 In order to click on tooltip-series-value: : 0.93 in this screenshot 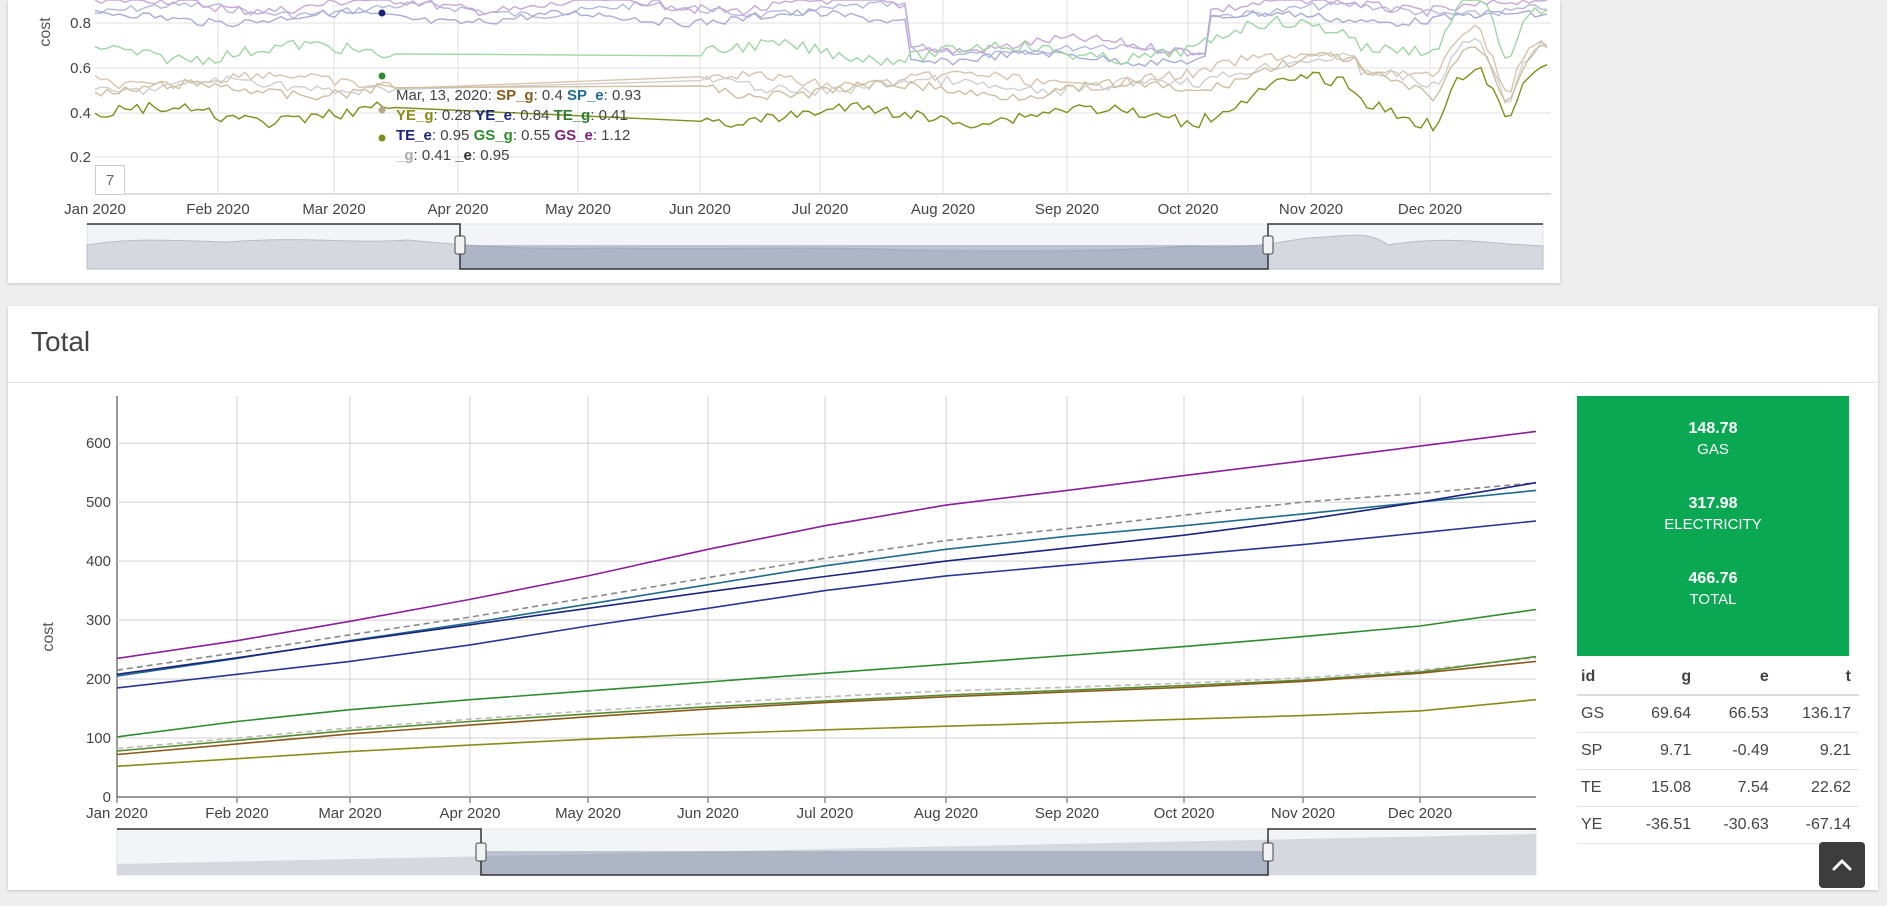, I will do `click(622, 95)`.